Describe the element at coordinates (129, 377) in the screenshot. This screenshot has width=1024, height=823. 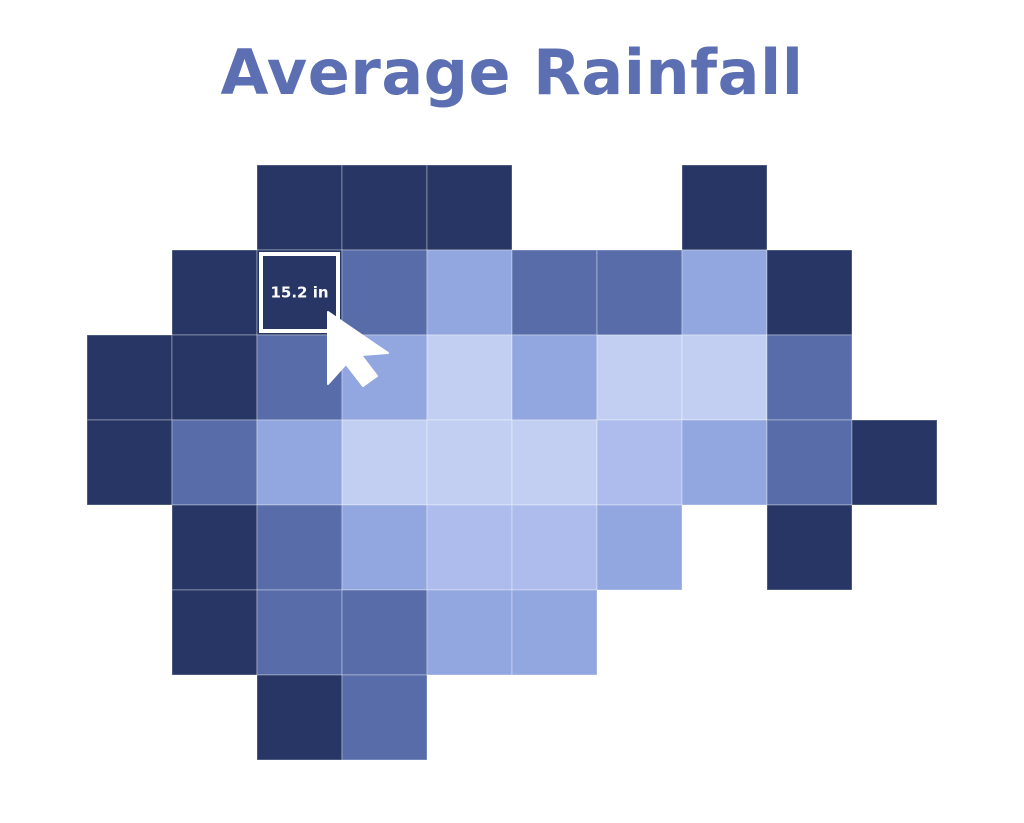
I see `heatmap-cell-r2-c0` at that location.